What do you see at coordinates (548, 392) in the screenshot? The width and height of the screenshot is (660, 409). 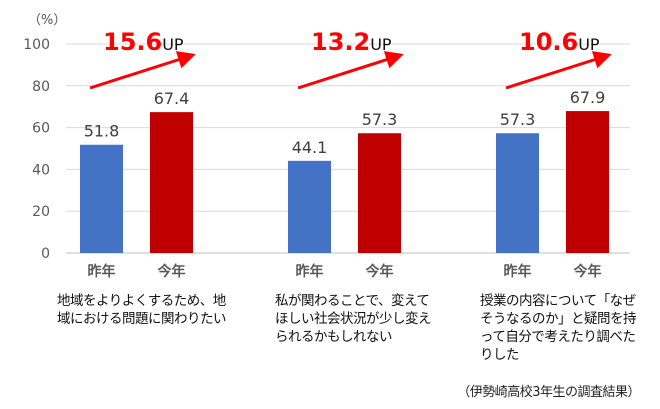 I see `source-note: （伊勢崎高校3年生の調査結果）` at bounding box center [548, 392].